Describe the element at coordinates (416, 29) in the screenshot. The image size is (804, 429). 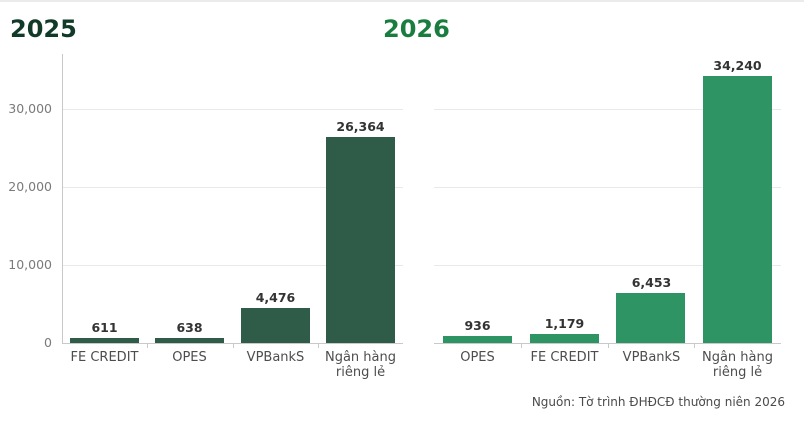
I see `chart-title-2026: 2026` at that location.